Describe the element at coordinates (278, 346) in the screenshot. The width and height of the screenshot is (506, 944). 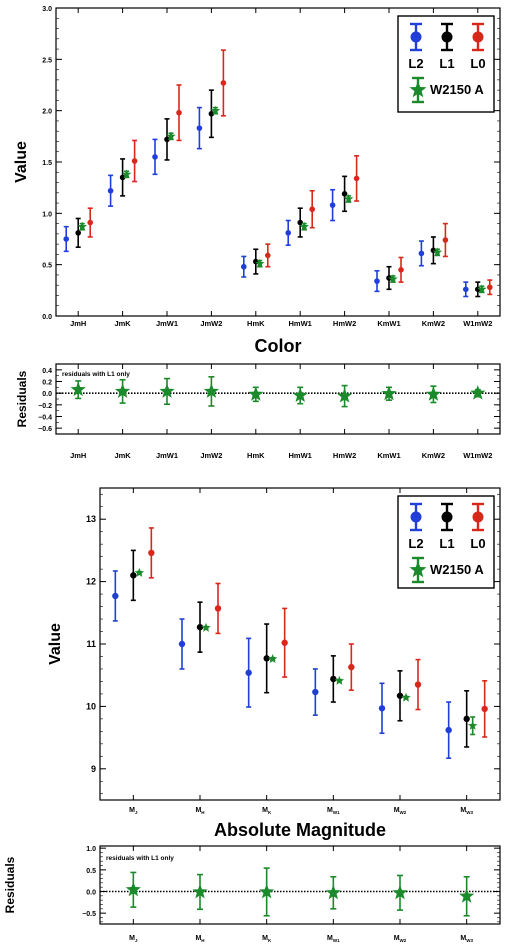
I see `x-axis-title: Color` at that location.